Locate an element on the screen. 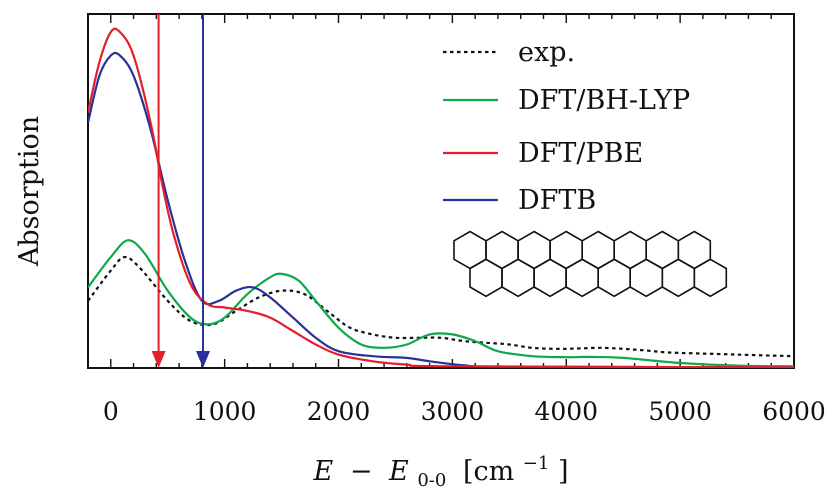  x-tick-label: 5000 is located at coordinates (680, 411).